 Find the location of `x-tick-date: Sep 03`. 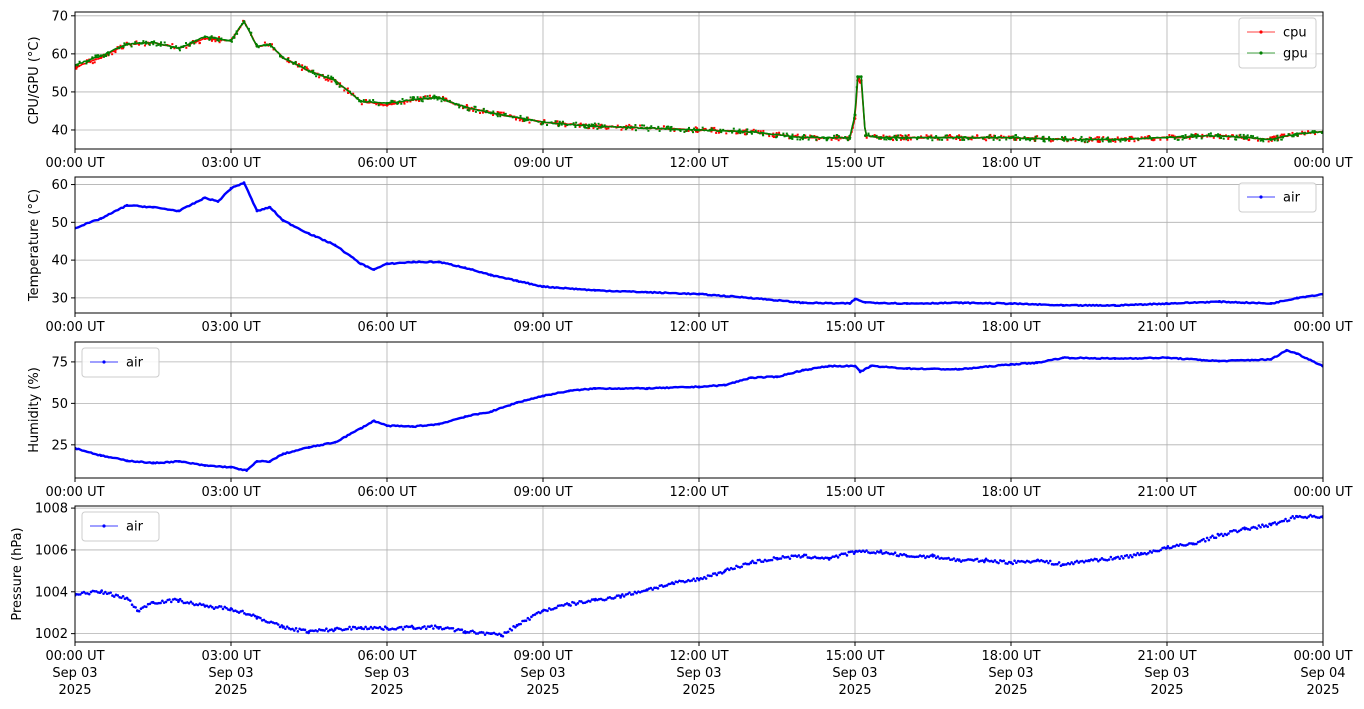

x-tick-date: Sep 03 is located at coordinates (854, 673).